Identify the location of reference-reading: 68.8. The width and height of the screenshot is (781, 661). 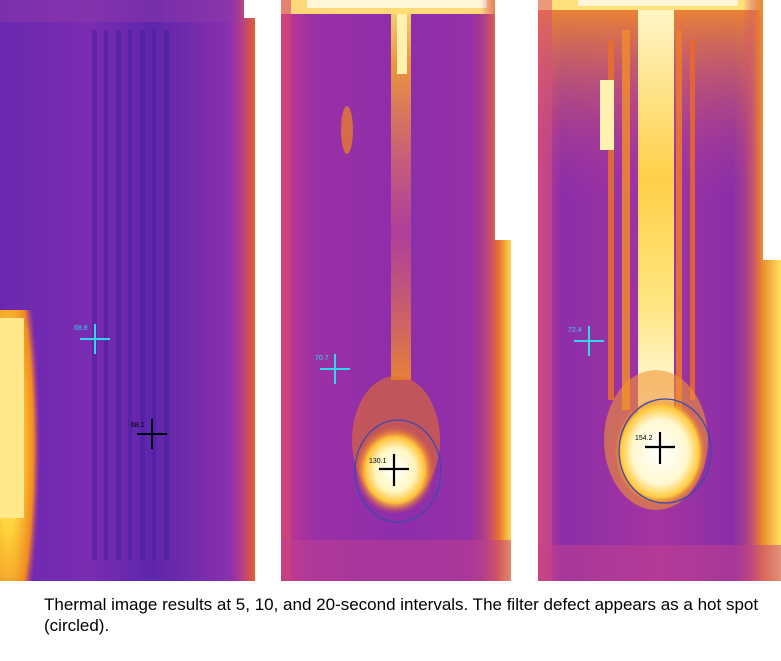
(81, 328).